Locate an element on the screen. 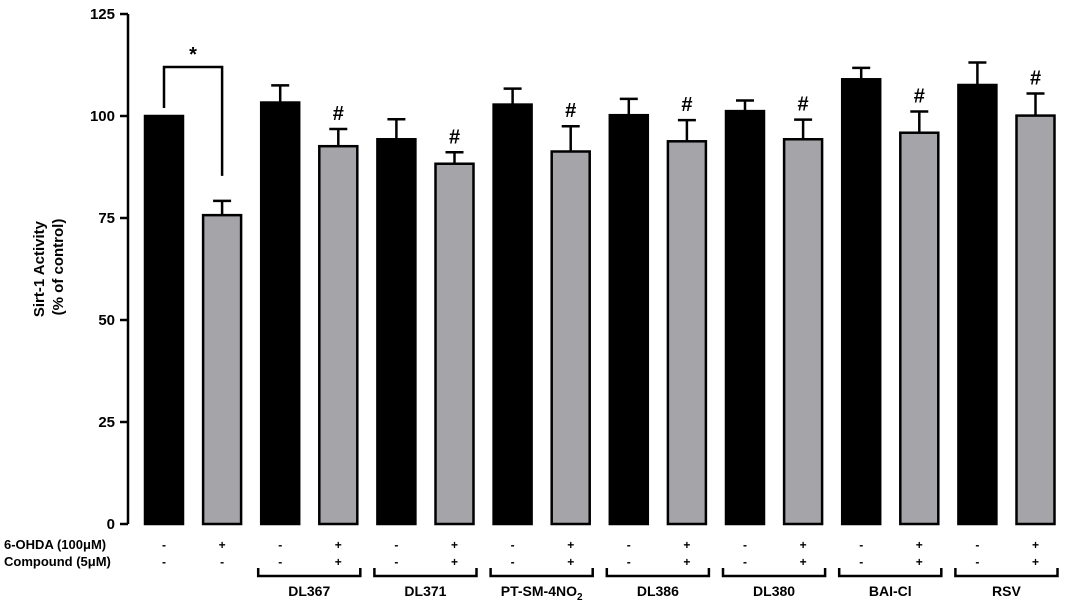 Image resolution: width=1084 pixels, height=606 pixels. significance-star: * is located at coordinates (193, 55).